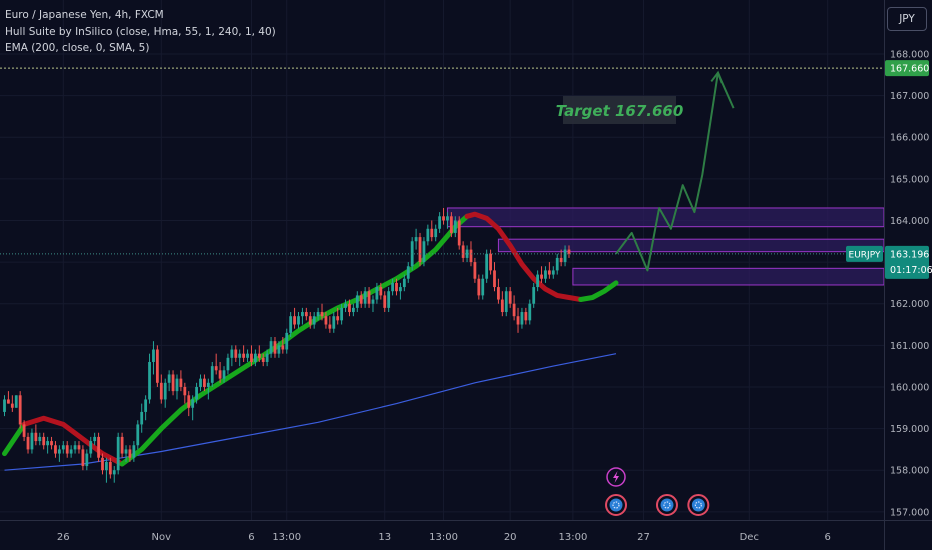 Image resolution: width=932 pixels, height=550 pixels. I want to click on time-tick-label: Nov, so click(162, 537).